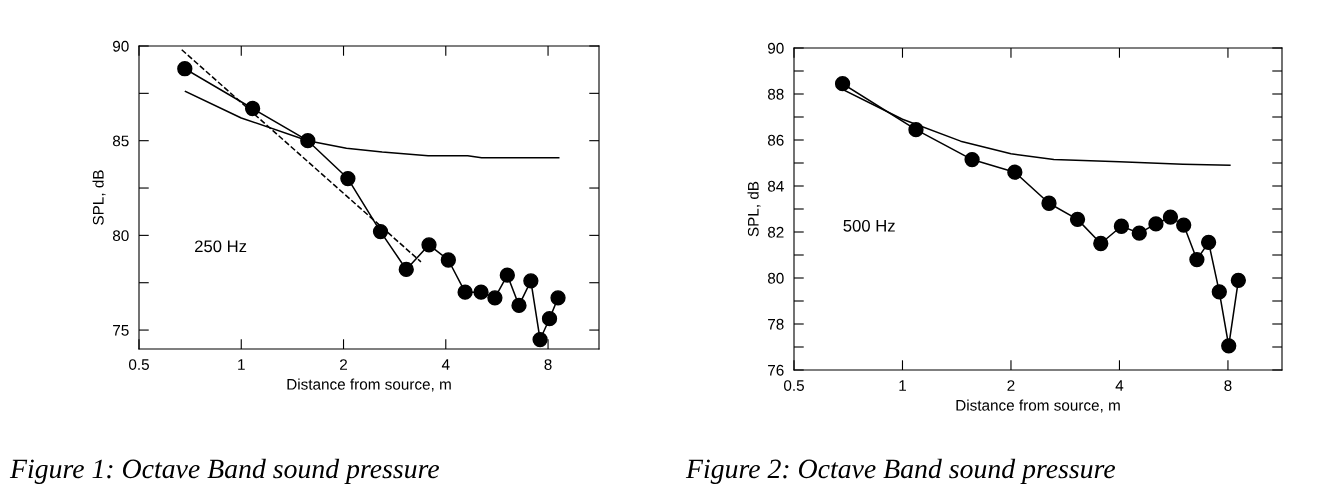  Describe the element at coordinates (221, 246) in the screenshot. I see `annotation: 250 Hz` at that location.